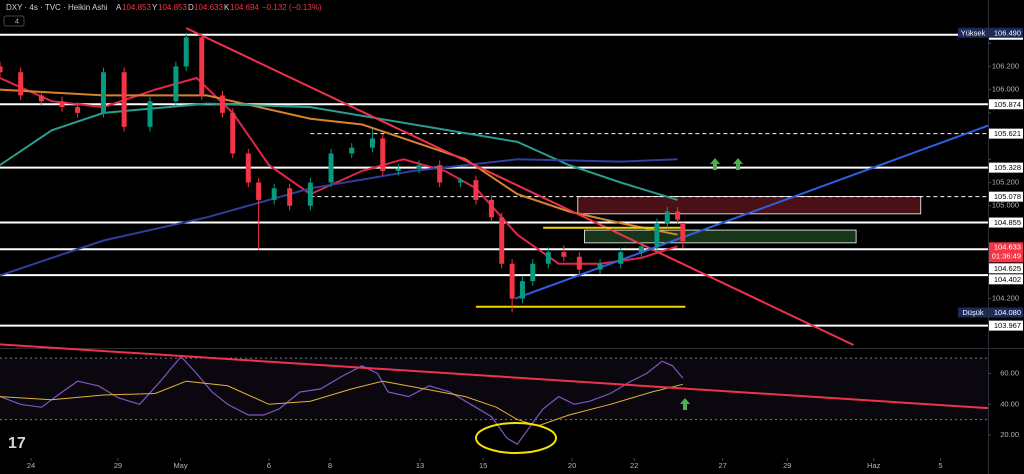 The image size is (1024, 474). I want to click on logo: 17, so click(17, 443).